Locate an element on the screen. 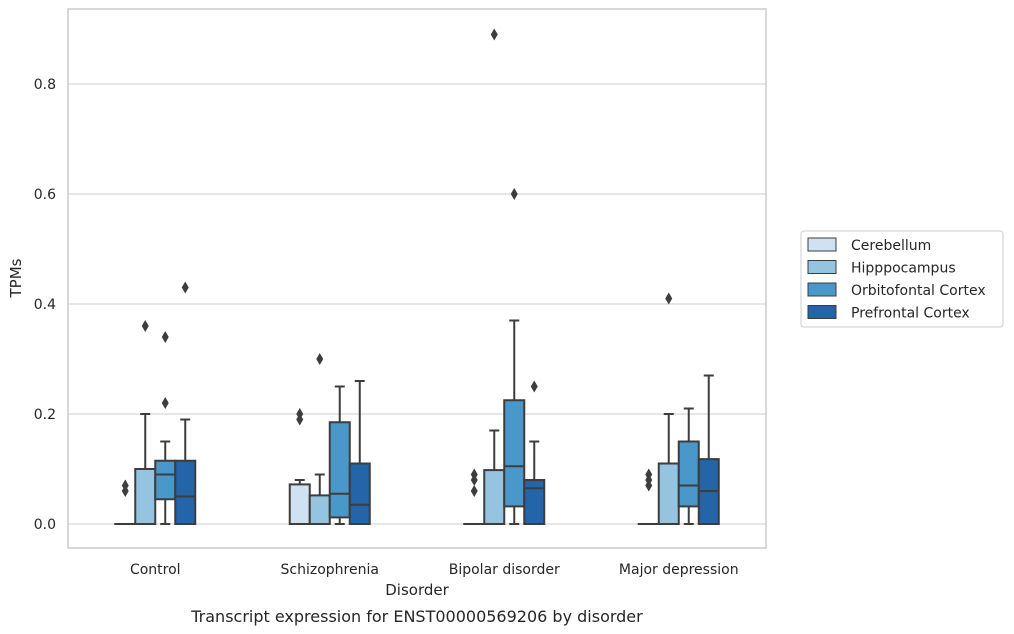  legend-label: Orbitofontal Cortex is located at coordinates (918, 291).